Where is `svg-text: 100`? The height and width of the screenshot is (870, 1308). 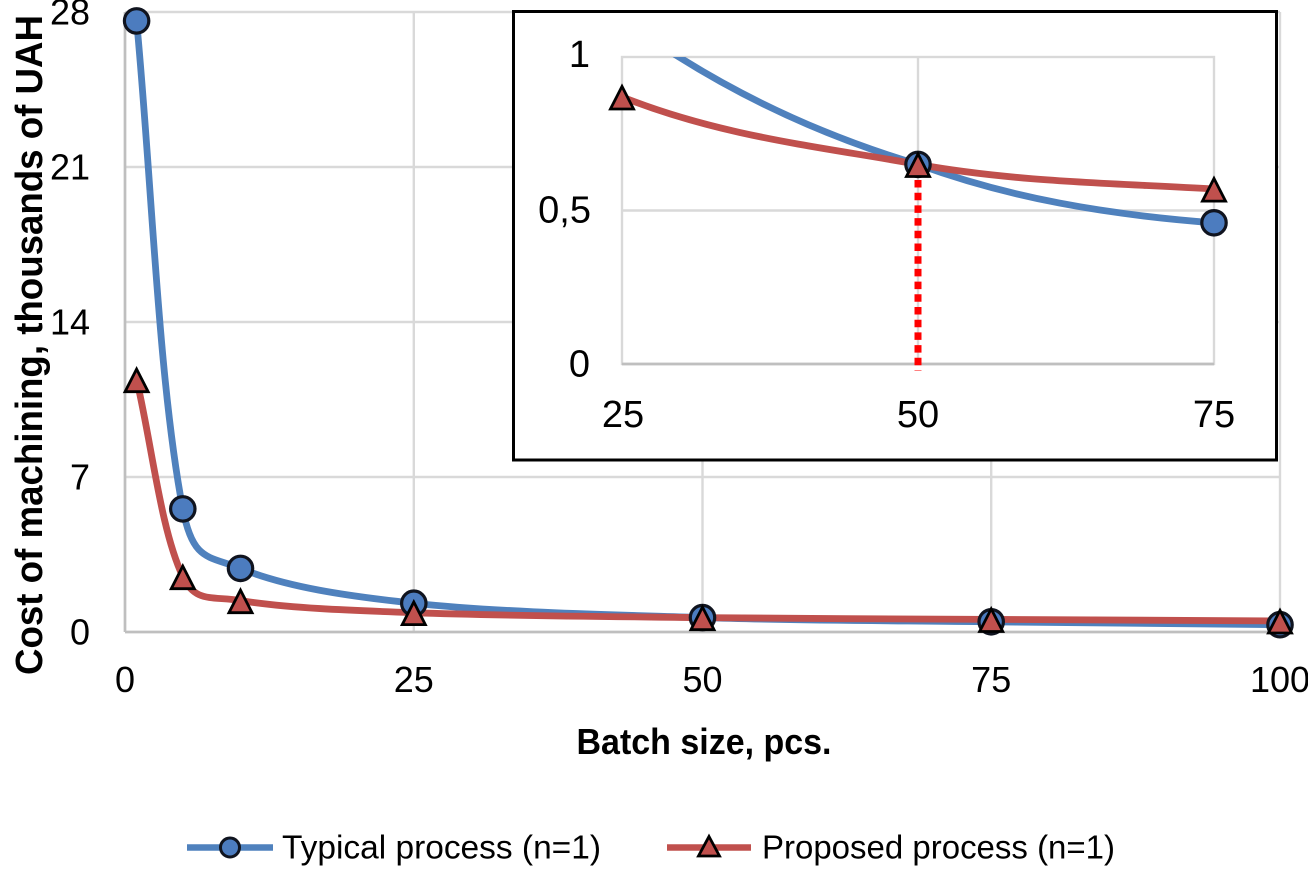
svg-text: 100 is located at coordinates (1279, 679).